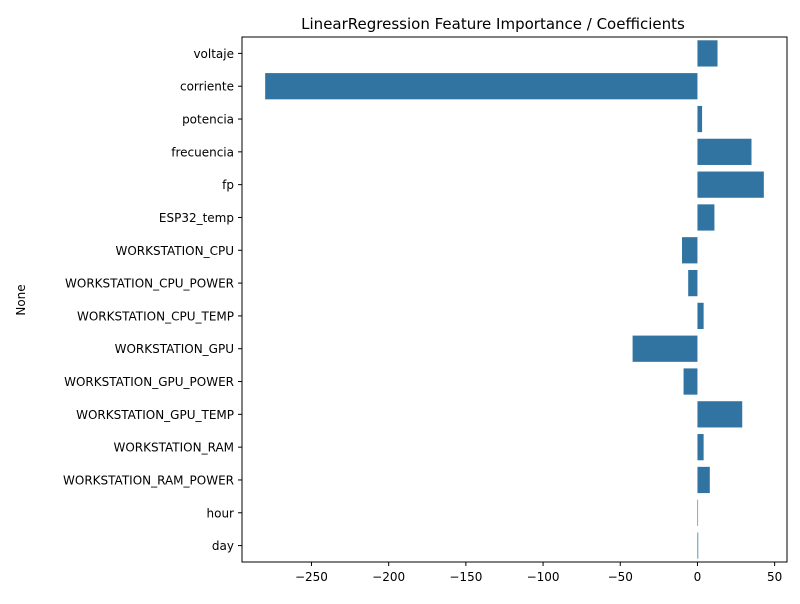 This screenshot has width=800, height=604. What do you see at coordinates (481, 86) in the screenshot?
I see `bar-corriente` at bounding box center [481, 86].